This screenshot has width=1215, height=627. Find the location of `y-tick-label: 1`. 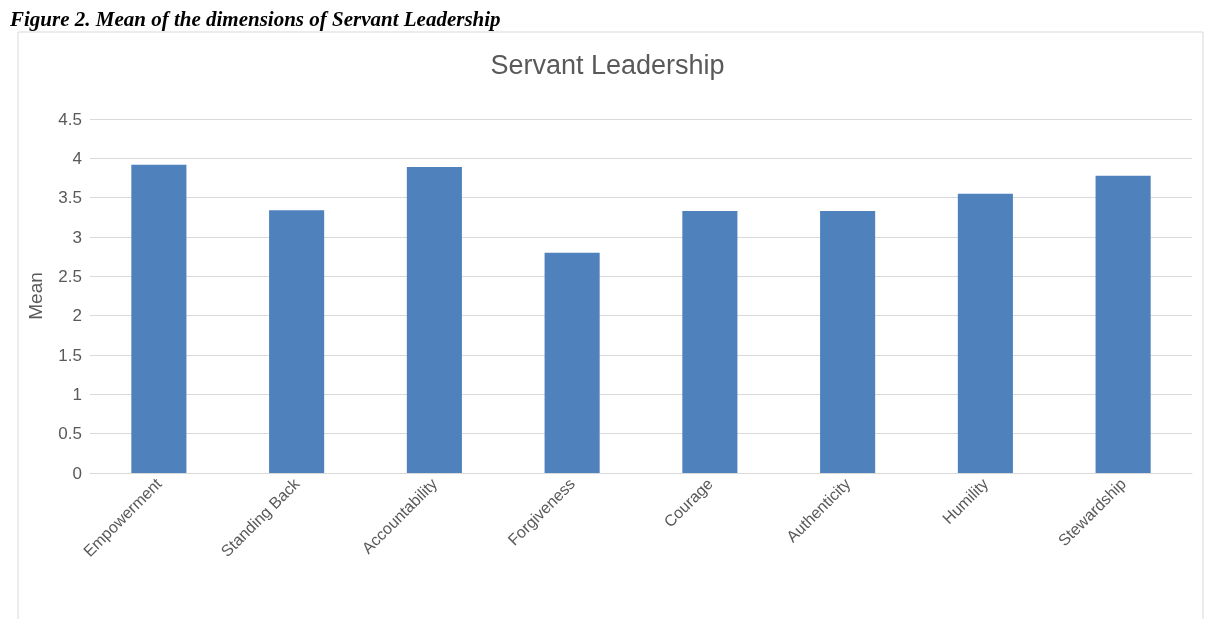

y-tick-label: 1 is located at coordinates (77, 394).